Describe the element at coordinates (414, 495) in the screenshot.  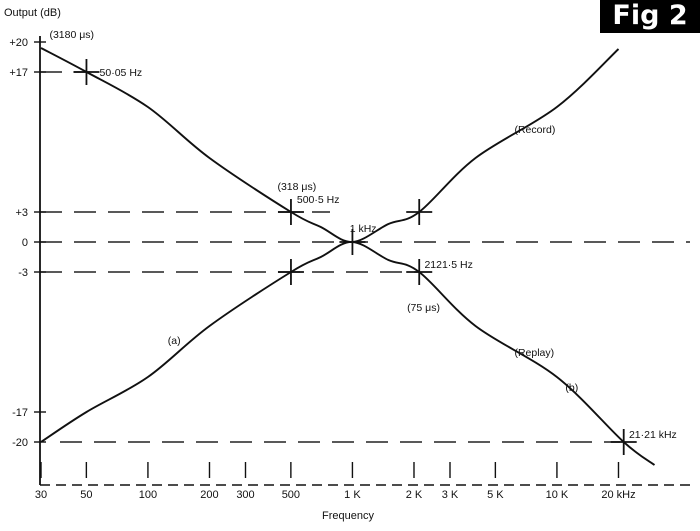
I see `x-tick-label: 2 K` at that location.